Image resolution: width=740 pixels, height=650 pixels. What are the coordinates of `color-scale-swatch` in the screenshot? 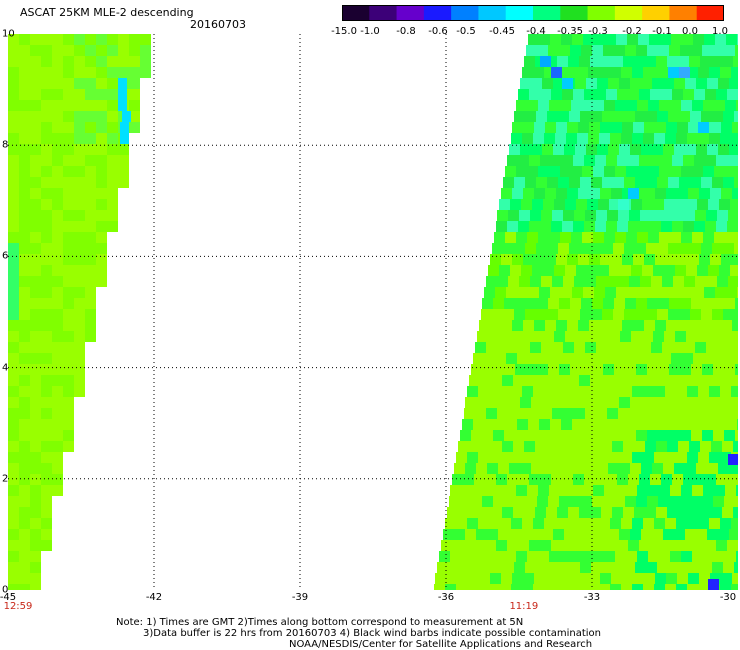 It's located at (520, 13).